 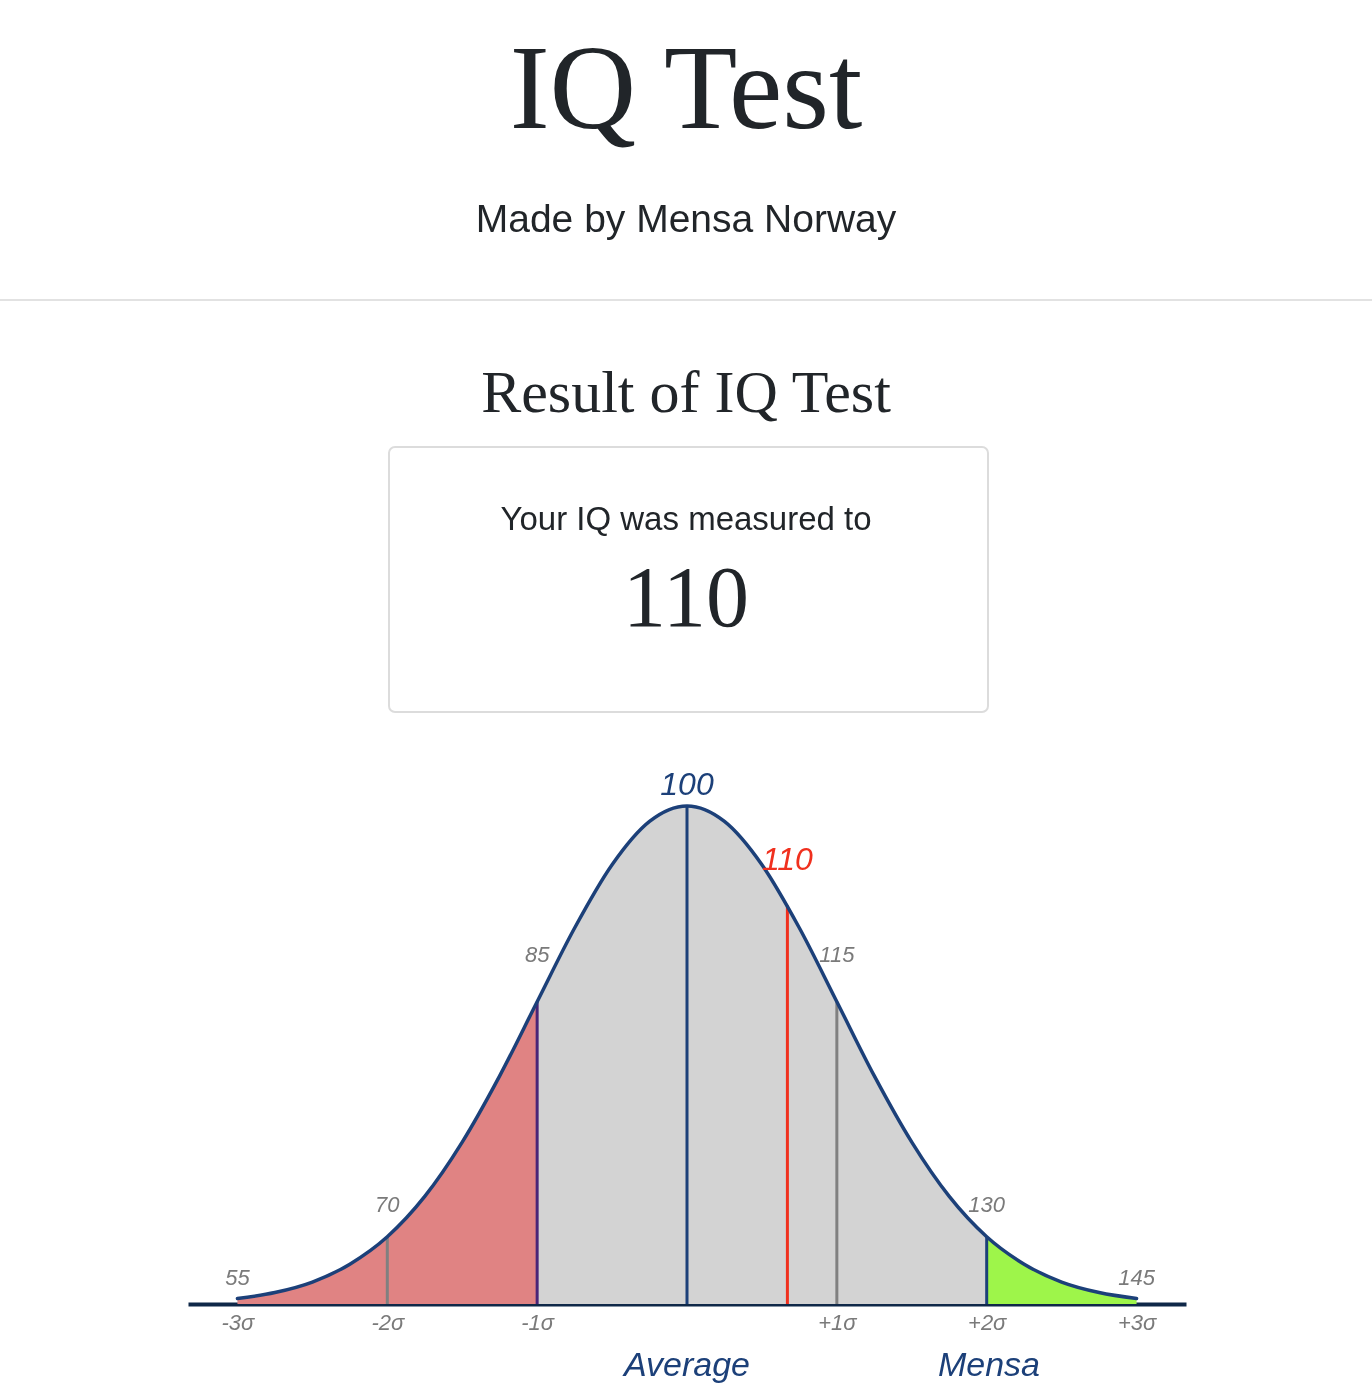 What do you see at coordinates (238, 1278) in the screenshot?
I see `annotation: 55` at bounding box center [238, 1278].